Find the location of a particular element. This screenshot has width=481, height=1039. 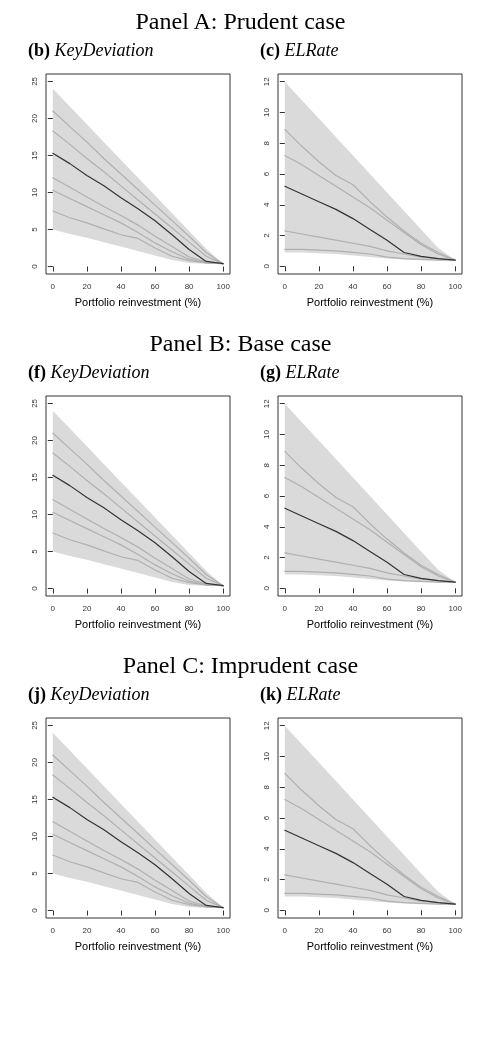

chart-subtitle: (k) ELRate is located at coordinates (300, 694).